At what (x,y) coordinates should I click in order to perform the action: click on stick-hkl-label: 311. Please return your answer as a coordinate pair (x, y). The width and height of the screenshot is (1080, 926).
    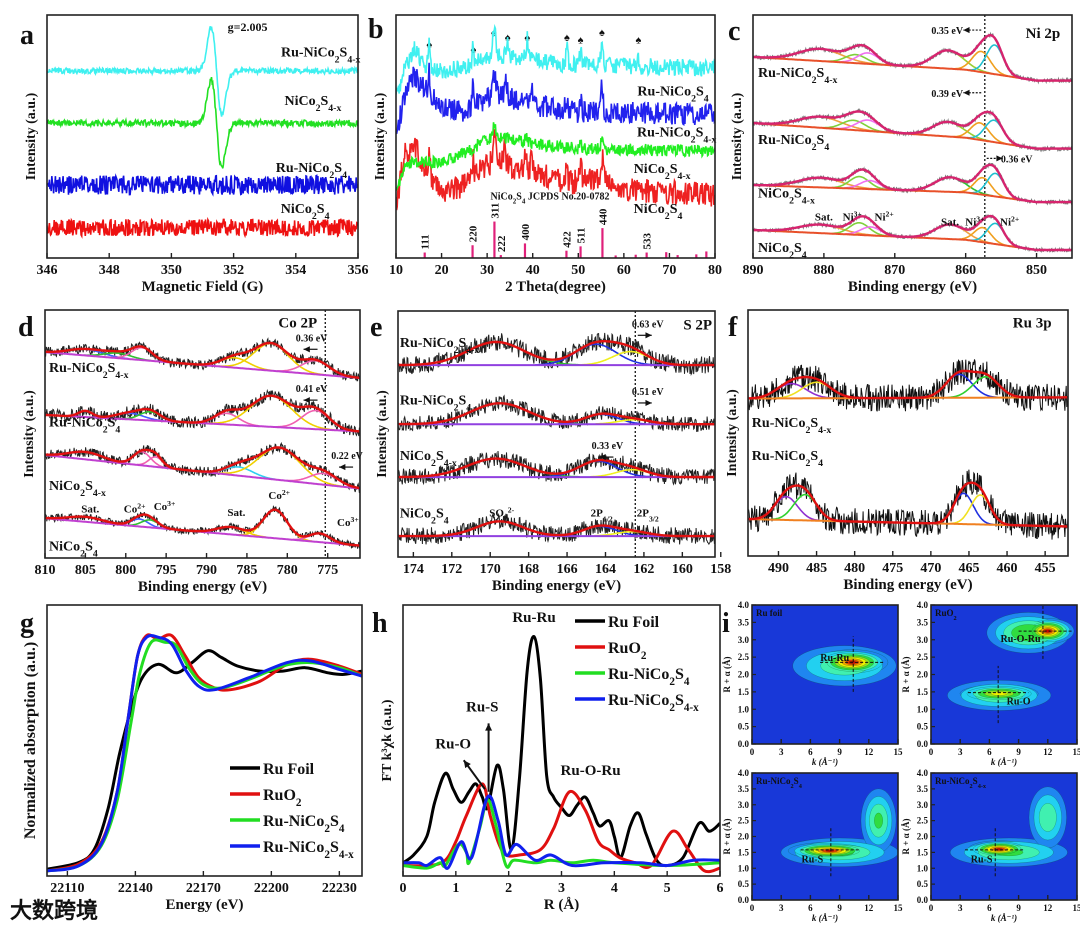
    Looking at the image, I should click on (495, 211).